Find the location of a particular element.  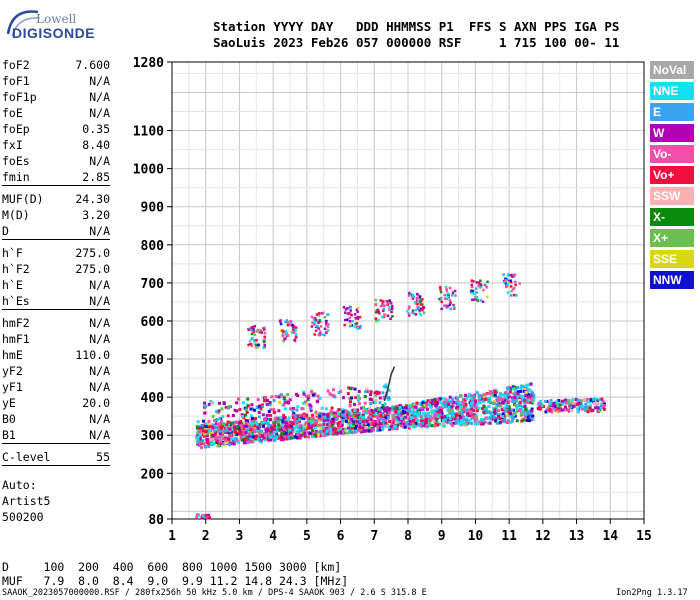

param-key: foF2 is located at coordinates (16, 65).